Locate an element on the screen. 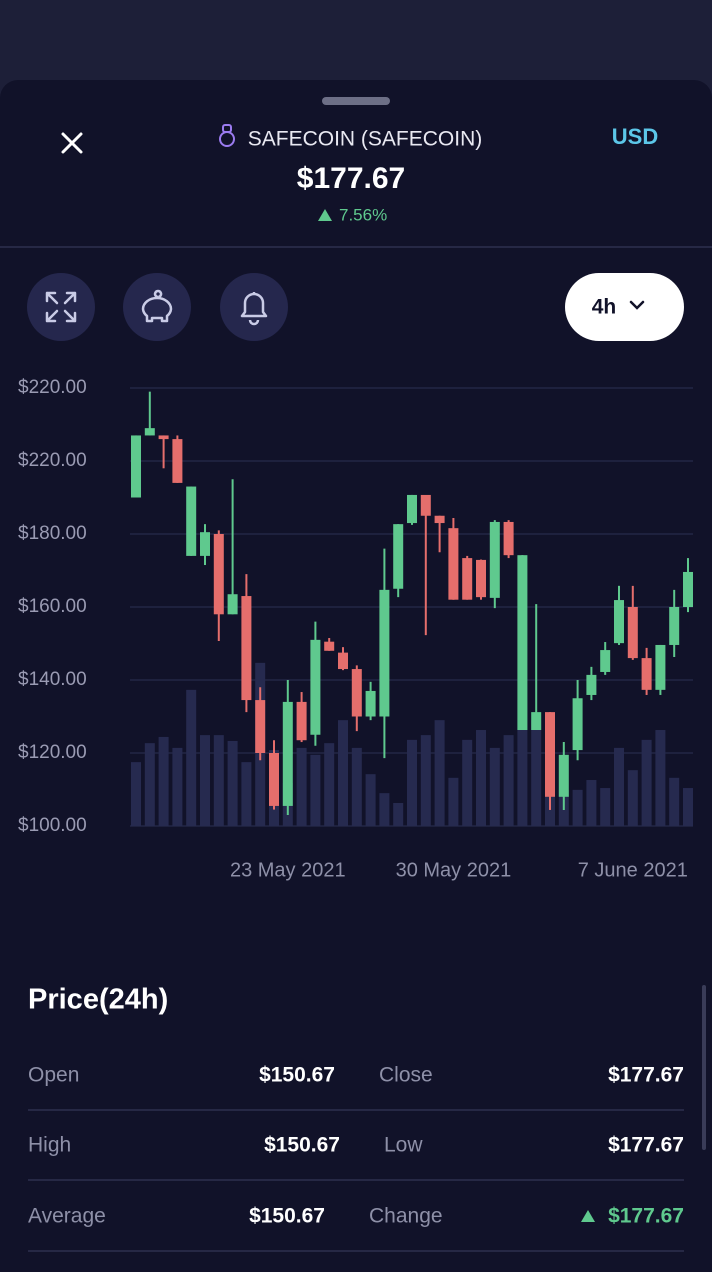 This screenshot has height=1272, width=712. x-tick-label: 23 May 2021 is located at coordinates (288, 870).